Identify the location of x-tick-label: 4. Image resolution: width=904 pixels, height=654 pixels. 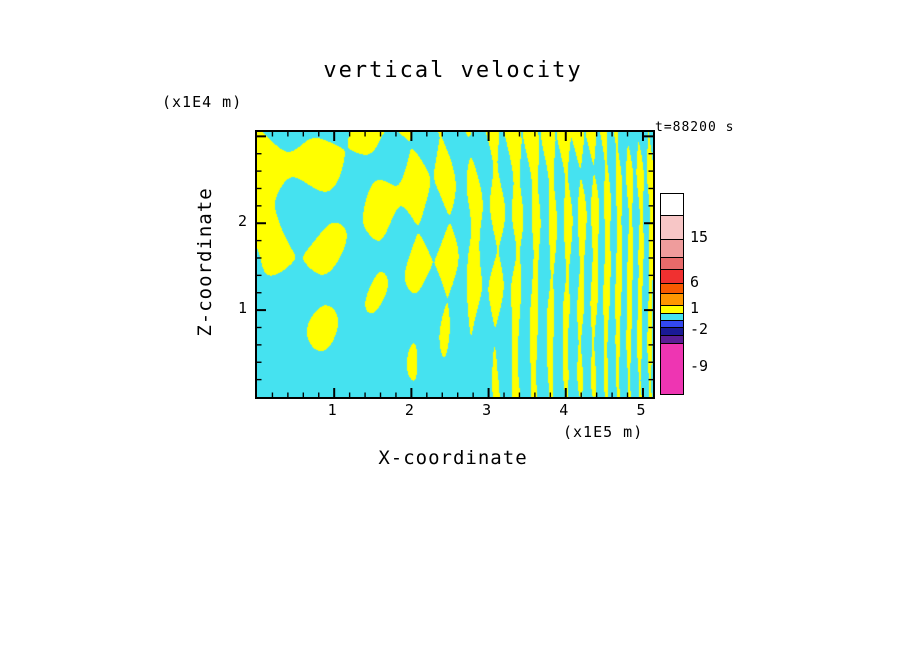
(564, 410).